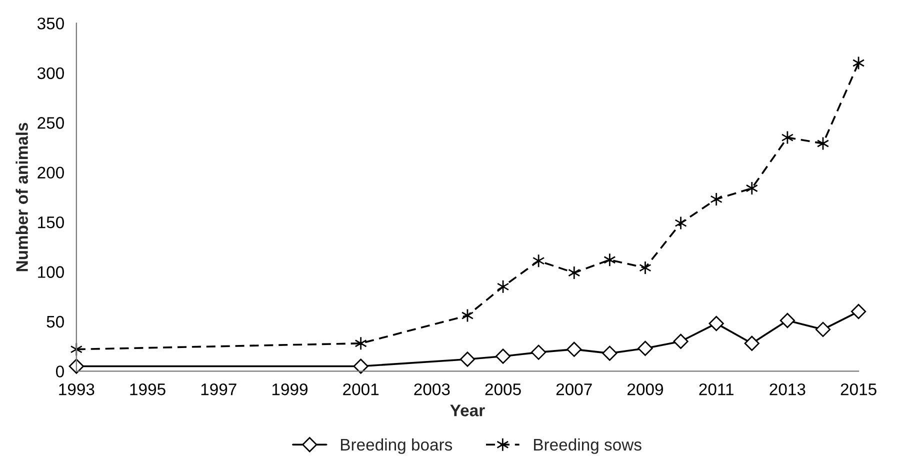 This screenshot has width=899, height=464. Describe the element at coordinates (396, 446) in the screenshot. I see `legend-label: Breeding boars` at that location.